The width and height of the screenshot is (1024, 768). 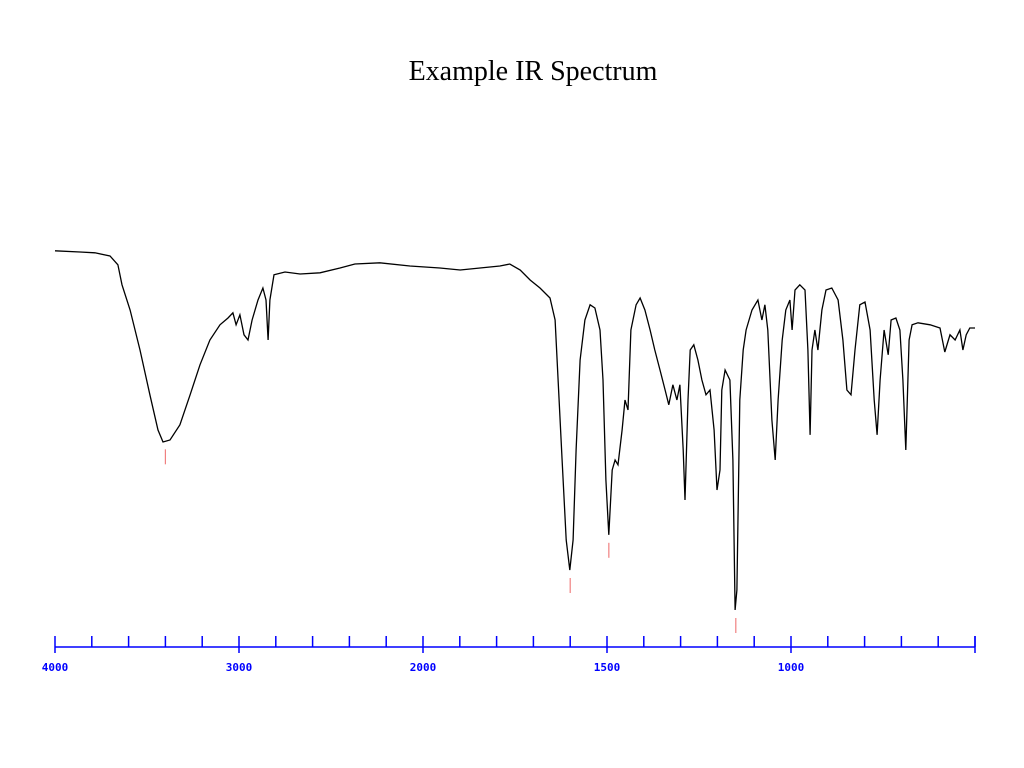 I want to click on chart-title: Example IR Spectrum, so click(x=533, y=71).